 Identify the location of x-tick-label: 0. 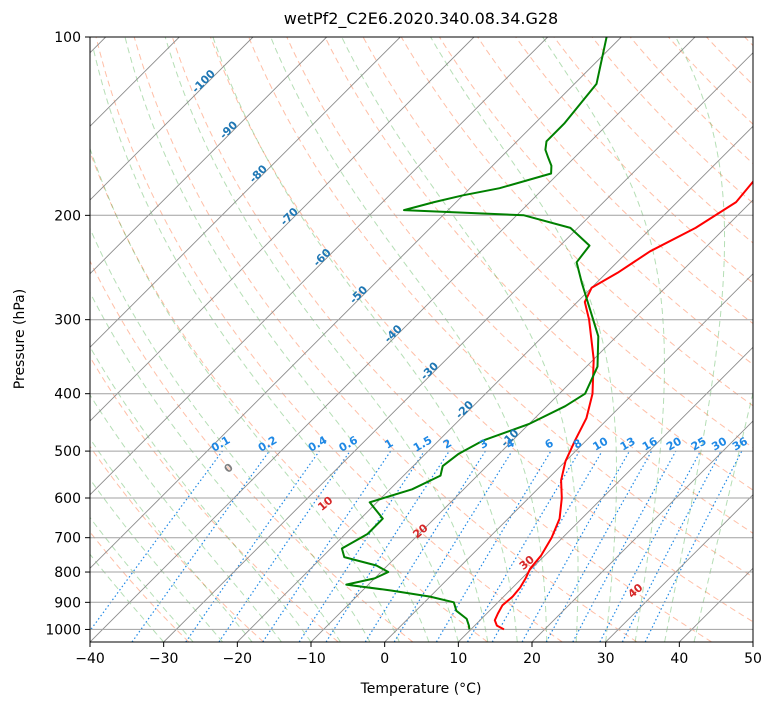
(384, 659).